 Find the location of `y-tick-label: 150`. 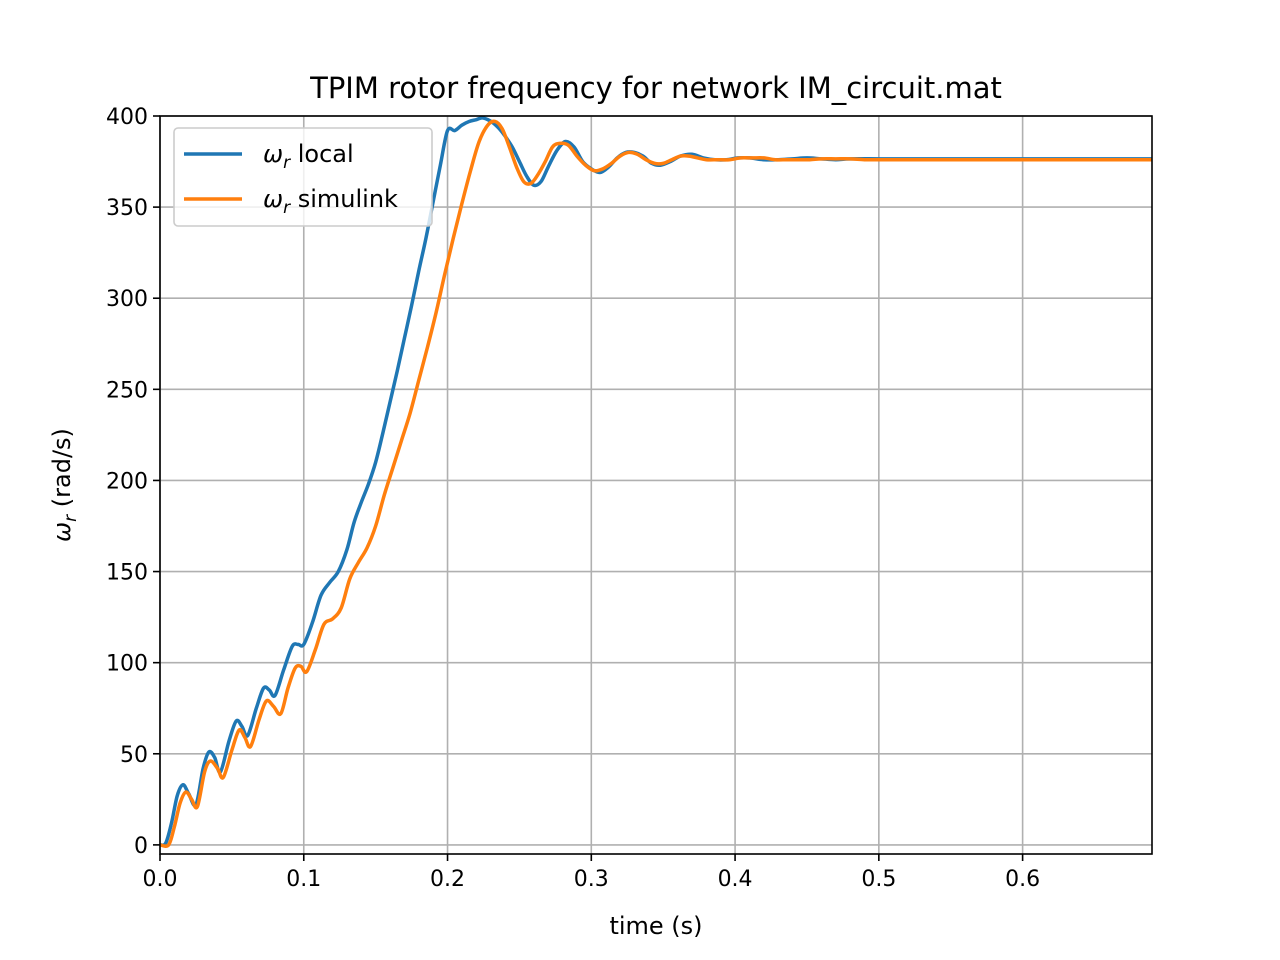

y-tick-label: 150 is located at coordinates (127, 573).